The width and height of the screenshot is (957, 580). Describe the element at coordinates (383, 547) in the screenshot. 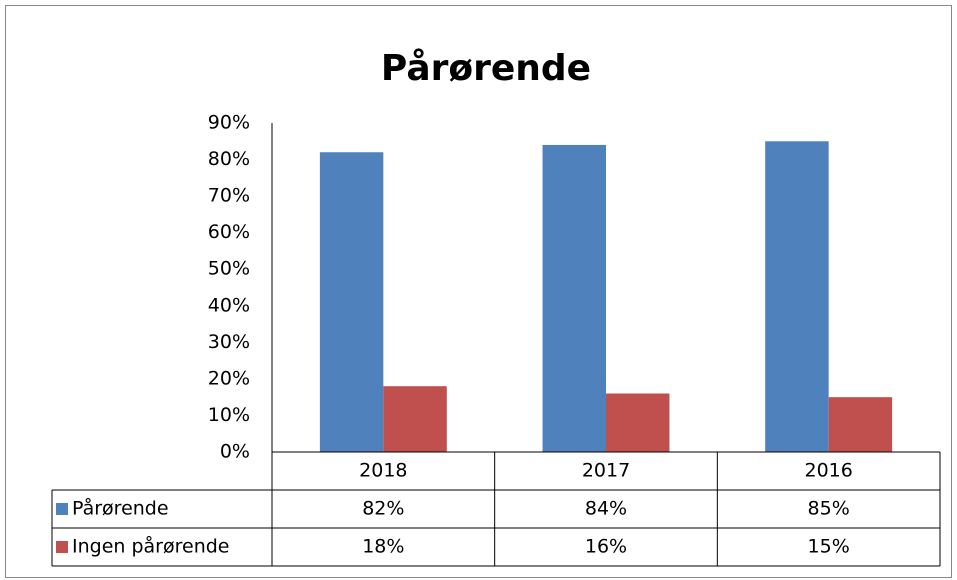

I see `table-value: 18%` at that location.